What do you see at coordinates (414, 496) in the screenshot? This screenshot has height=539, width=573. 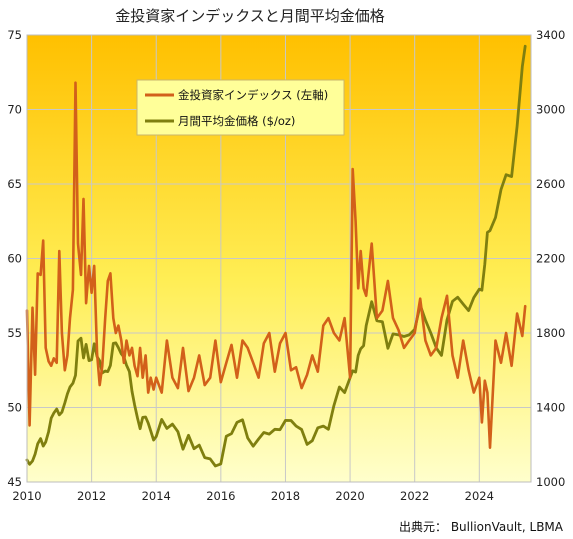 I see `x-tick-label: 2022` at bounding box center [414, 496].